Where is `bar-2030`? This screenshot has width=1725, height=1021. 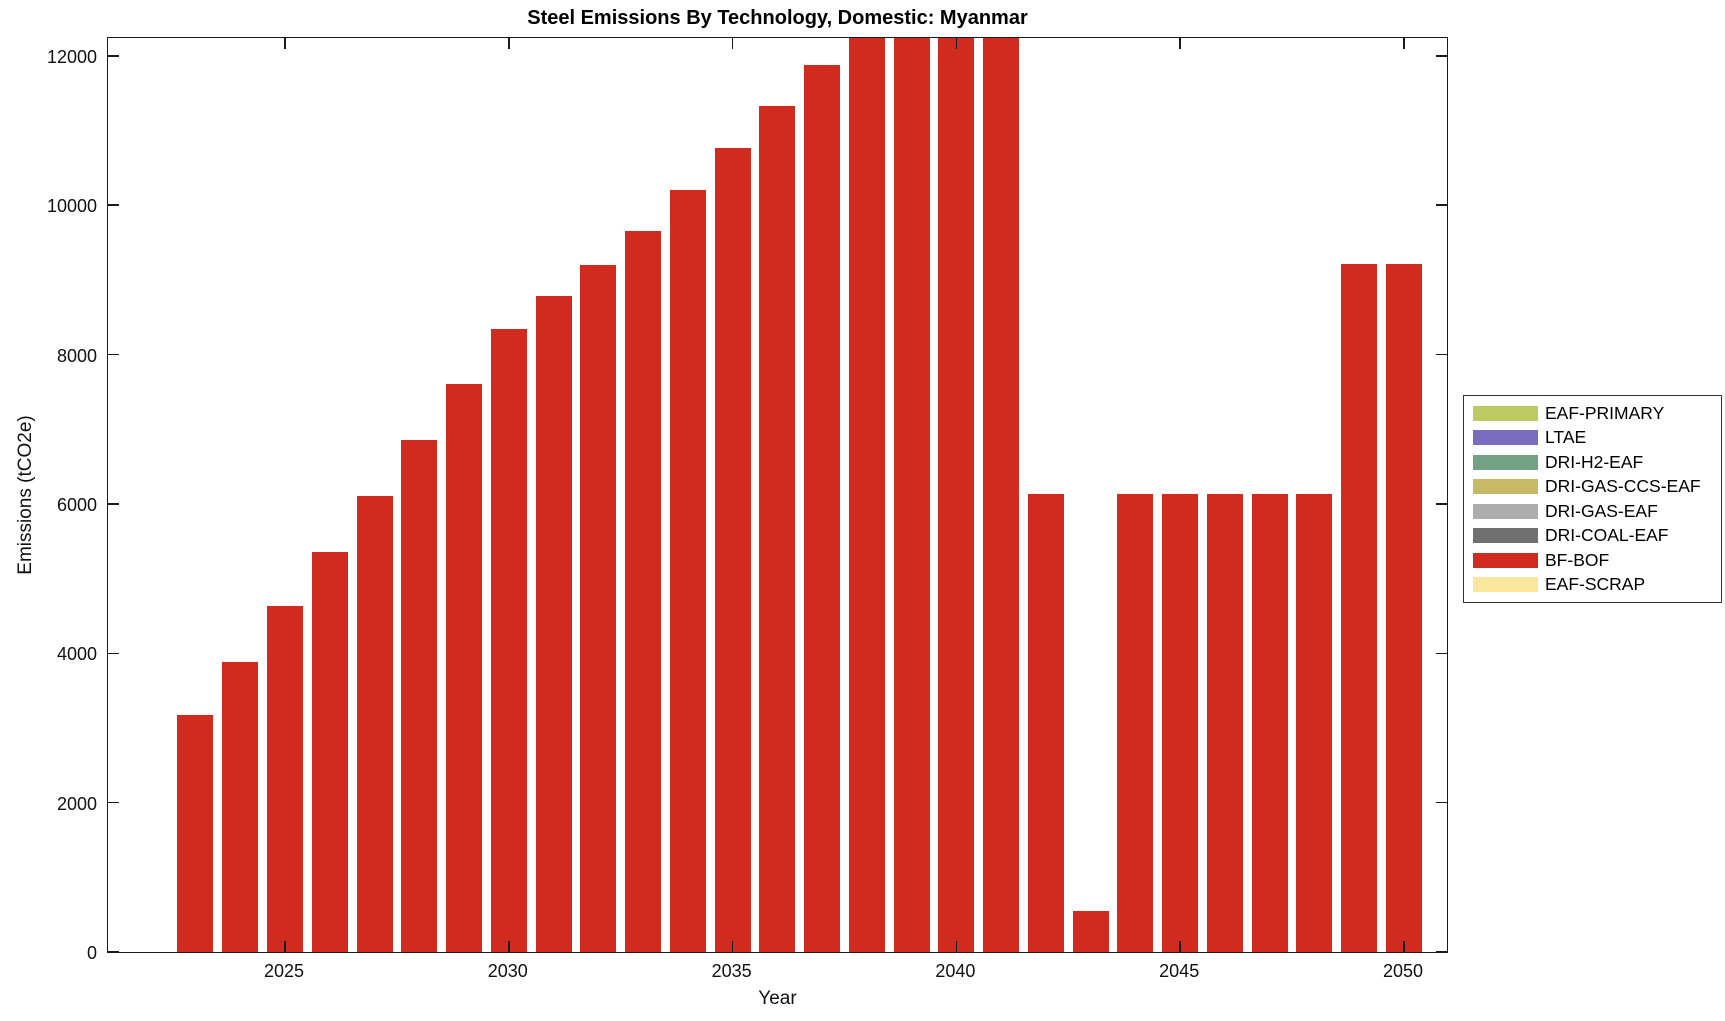 bar-2030 is located at coordinates (508, 640).